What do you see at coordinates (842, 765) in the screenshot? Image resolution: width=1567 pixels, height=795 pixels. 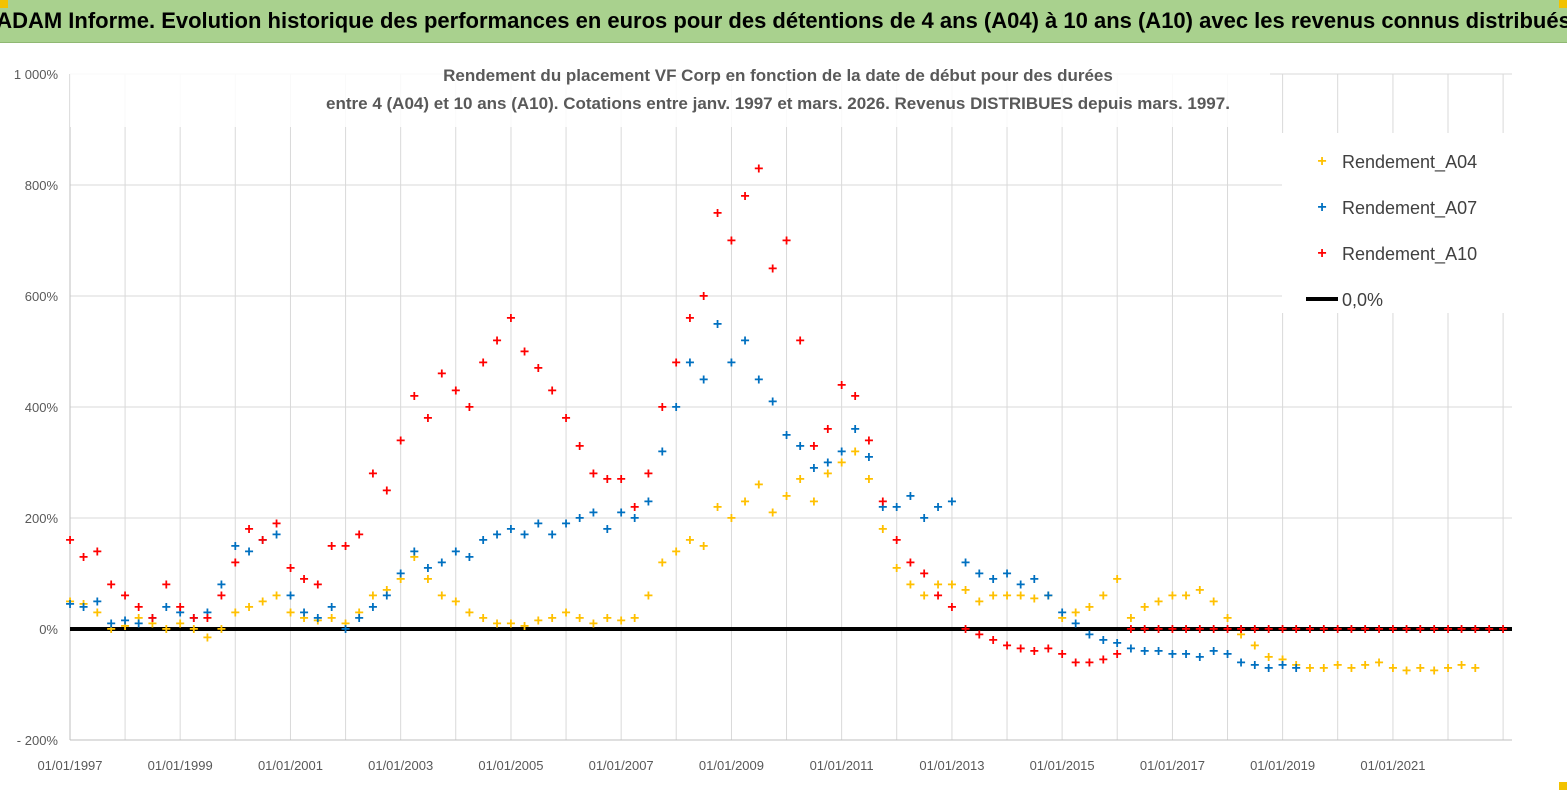 I see `x-tick-label: 01/01/2011` at bounding box center [842, 765].